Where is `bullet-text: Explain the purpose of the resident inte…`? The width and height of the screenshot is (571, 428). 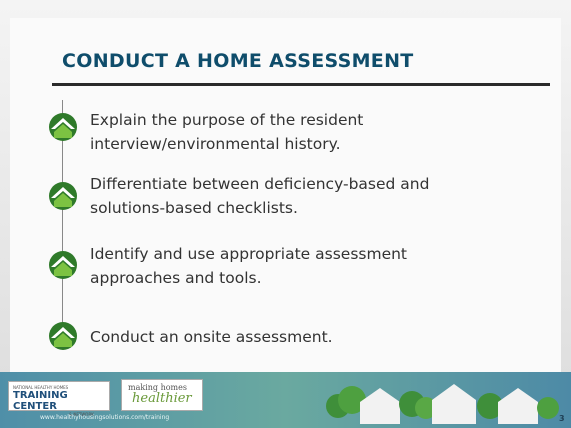 bullet-text: Explain the purpose of the resident inte… is located at coordinates (227, 132).